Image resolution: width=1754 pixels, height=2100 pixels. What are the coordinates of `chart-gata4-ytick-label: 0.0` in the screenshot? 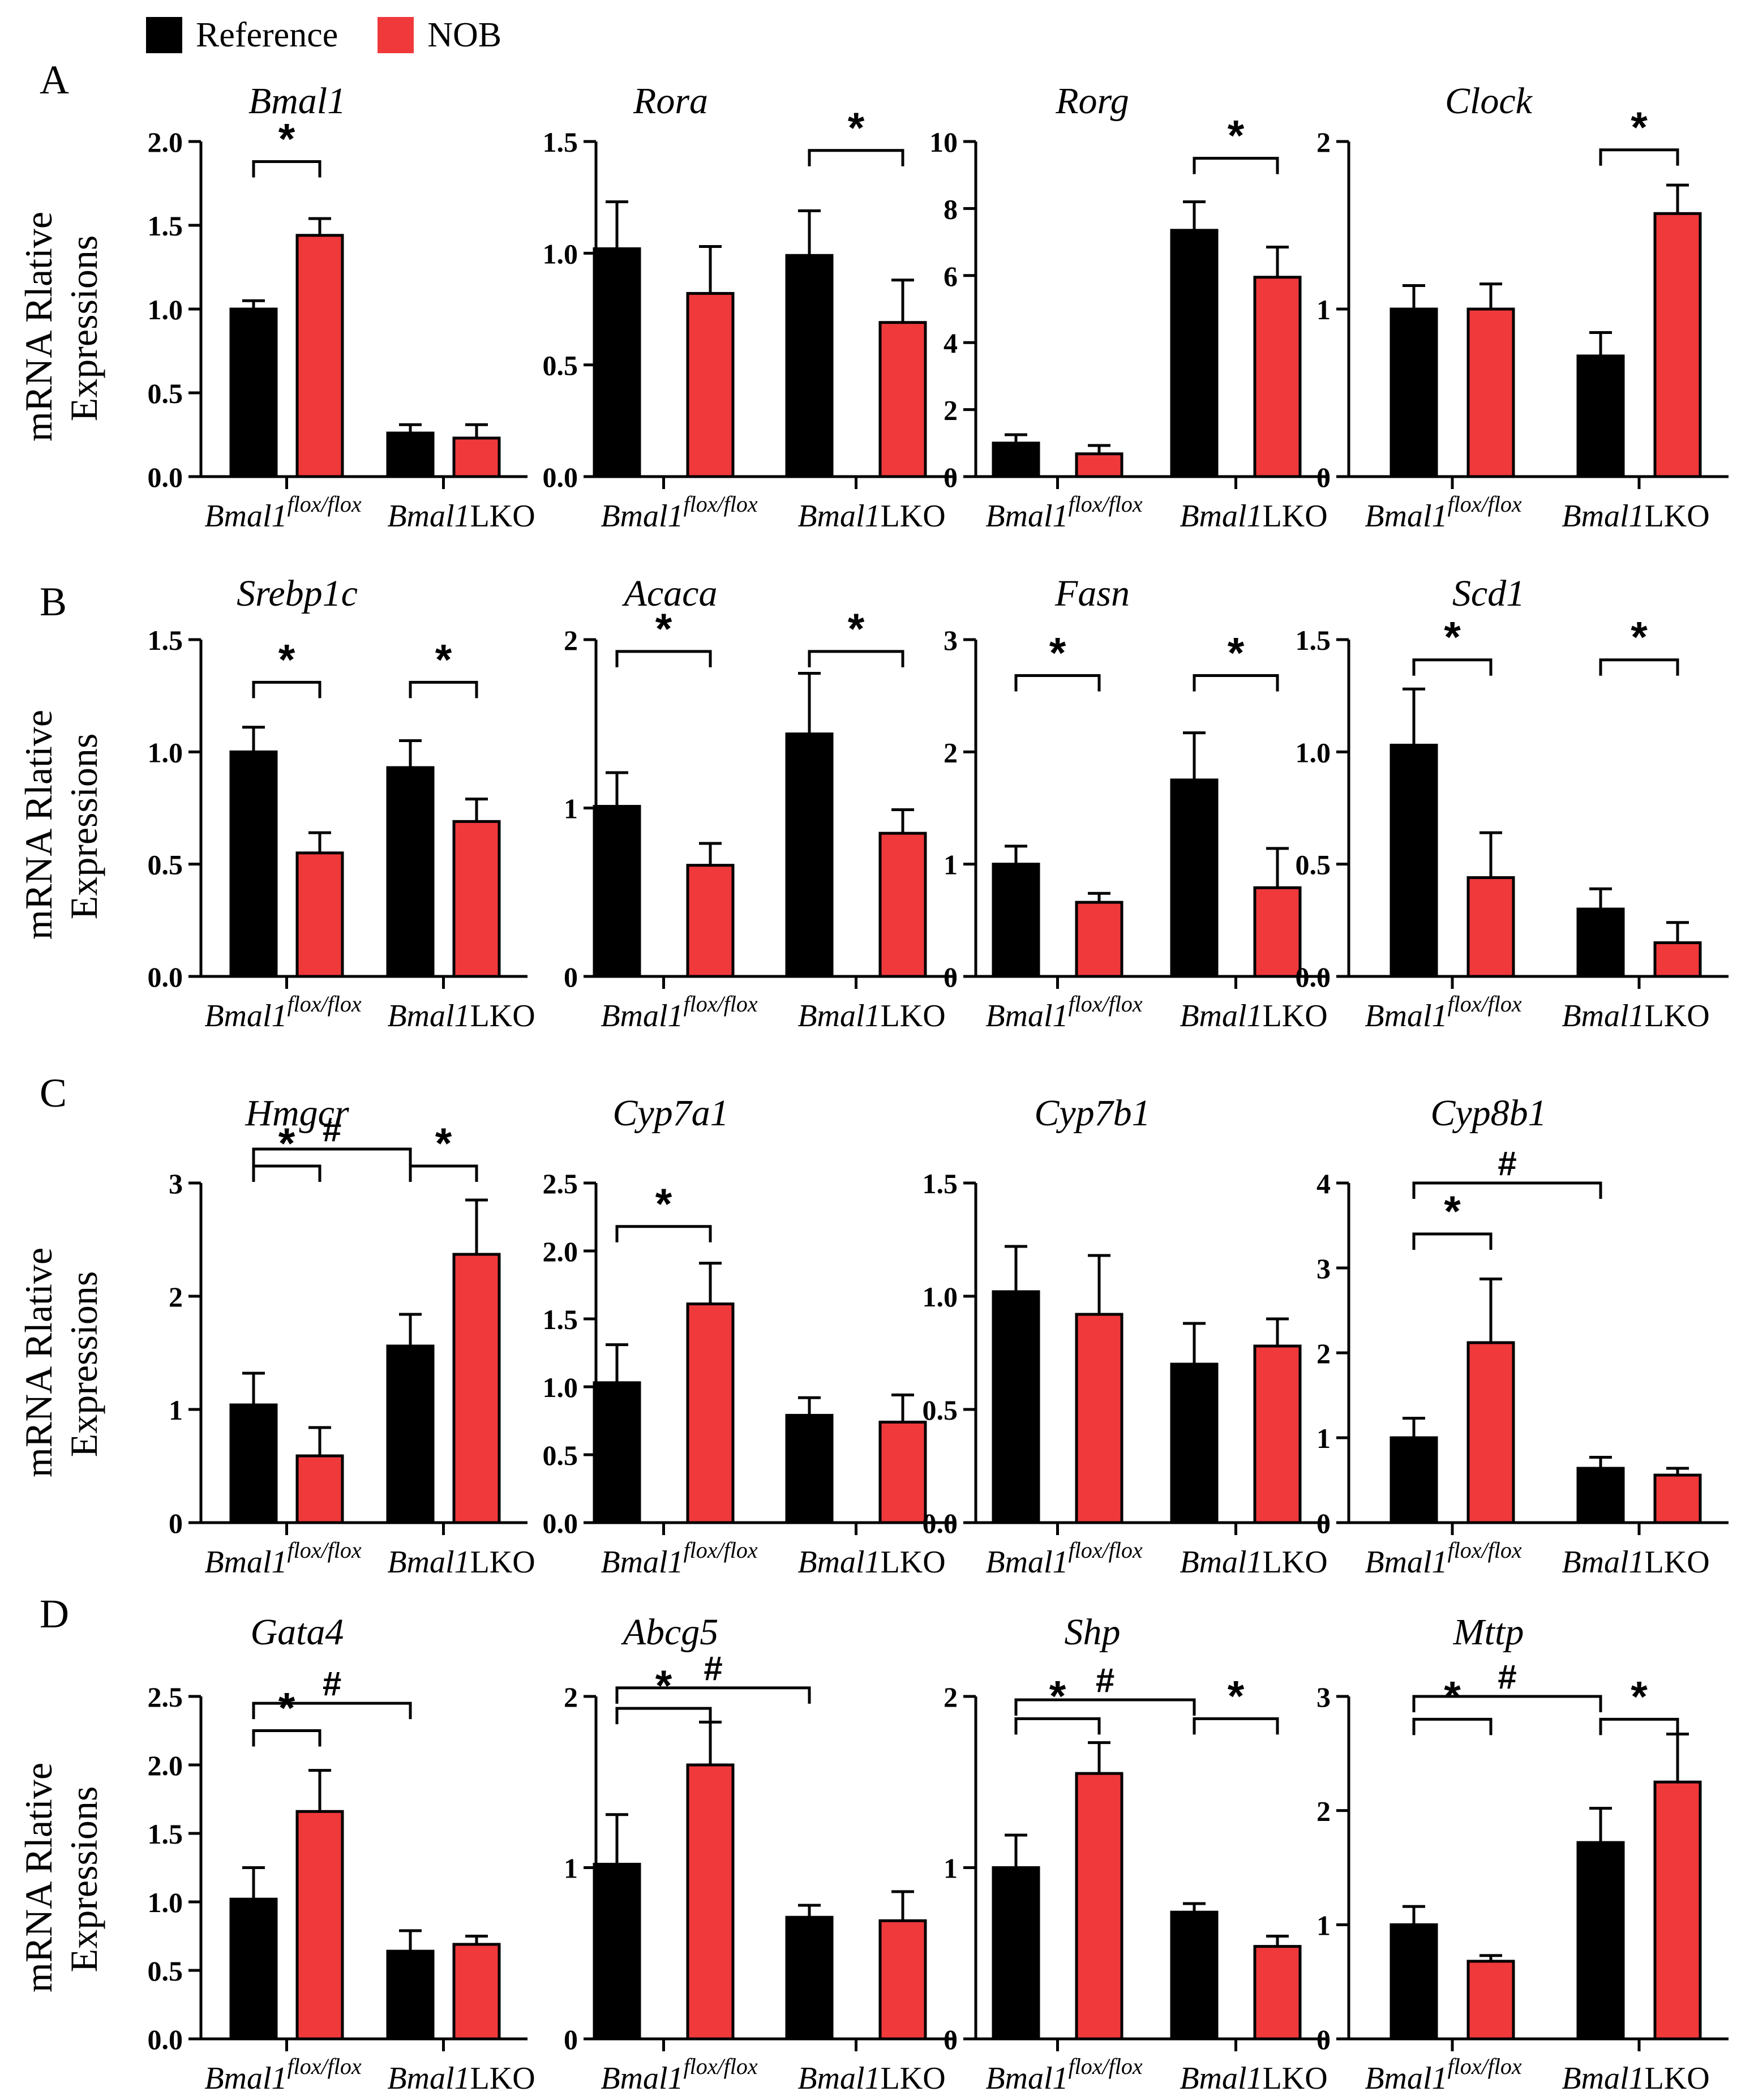 It's located at (165, 2039).